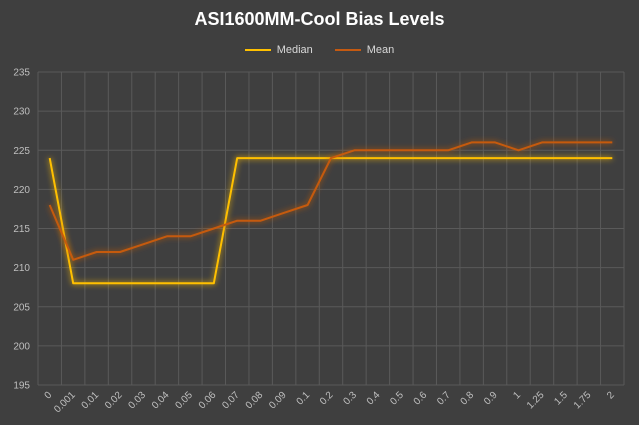  What do you see at coordinates (21, 73) in the screenshot?
I see `y-tick-label: 235` at bounding box center [21, 73].